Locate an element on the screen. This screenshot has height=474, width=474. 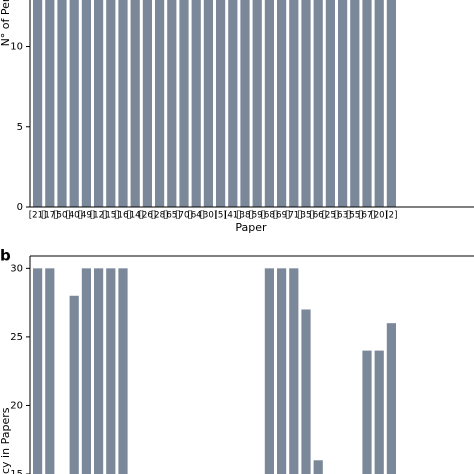
x-tick-label: [28] is located at coordinates (160, 216).